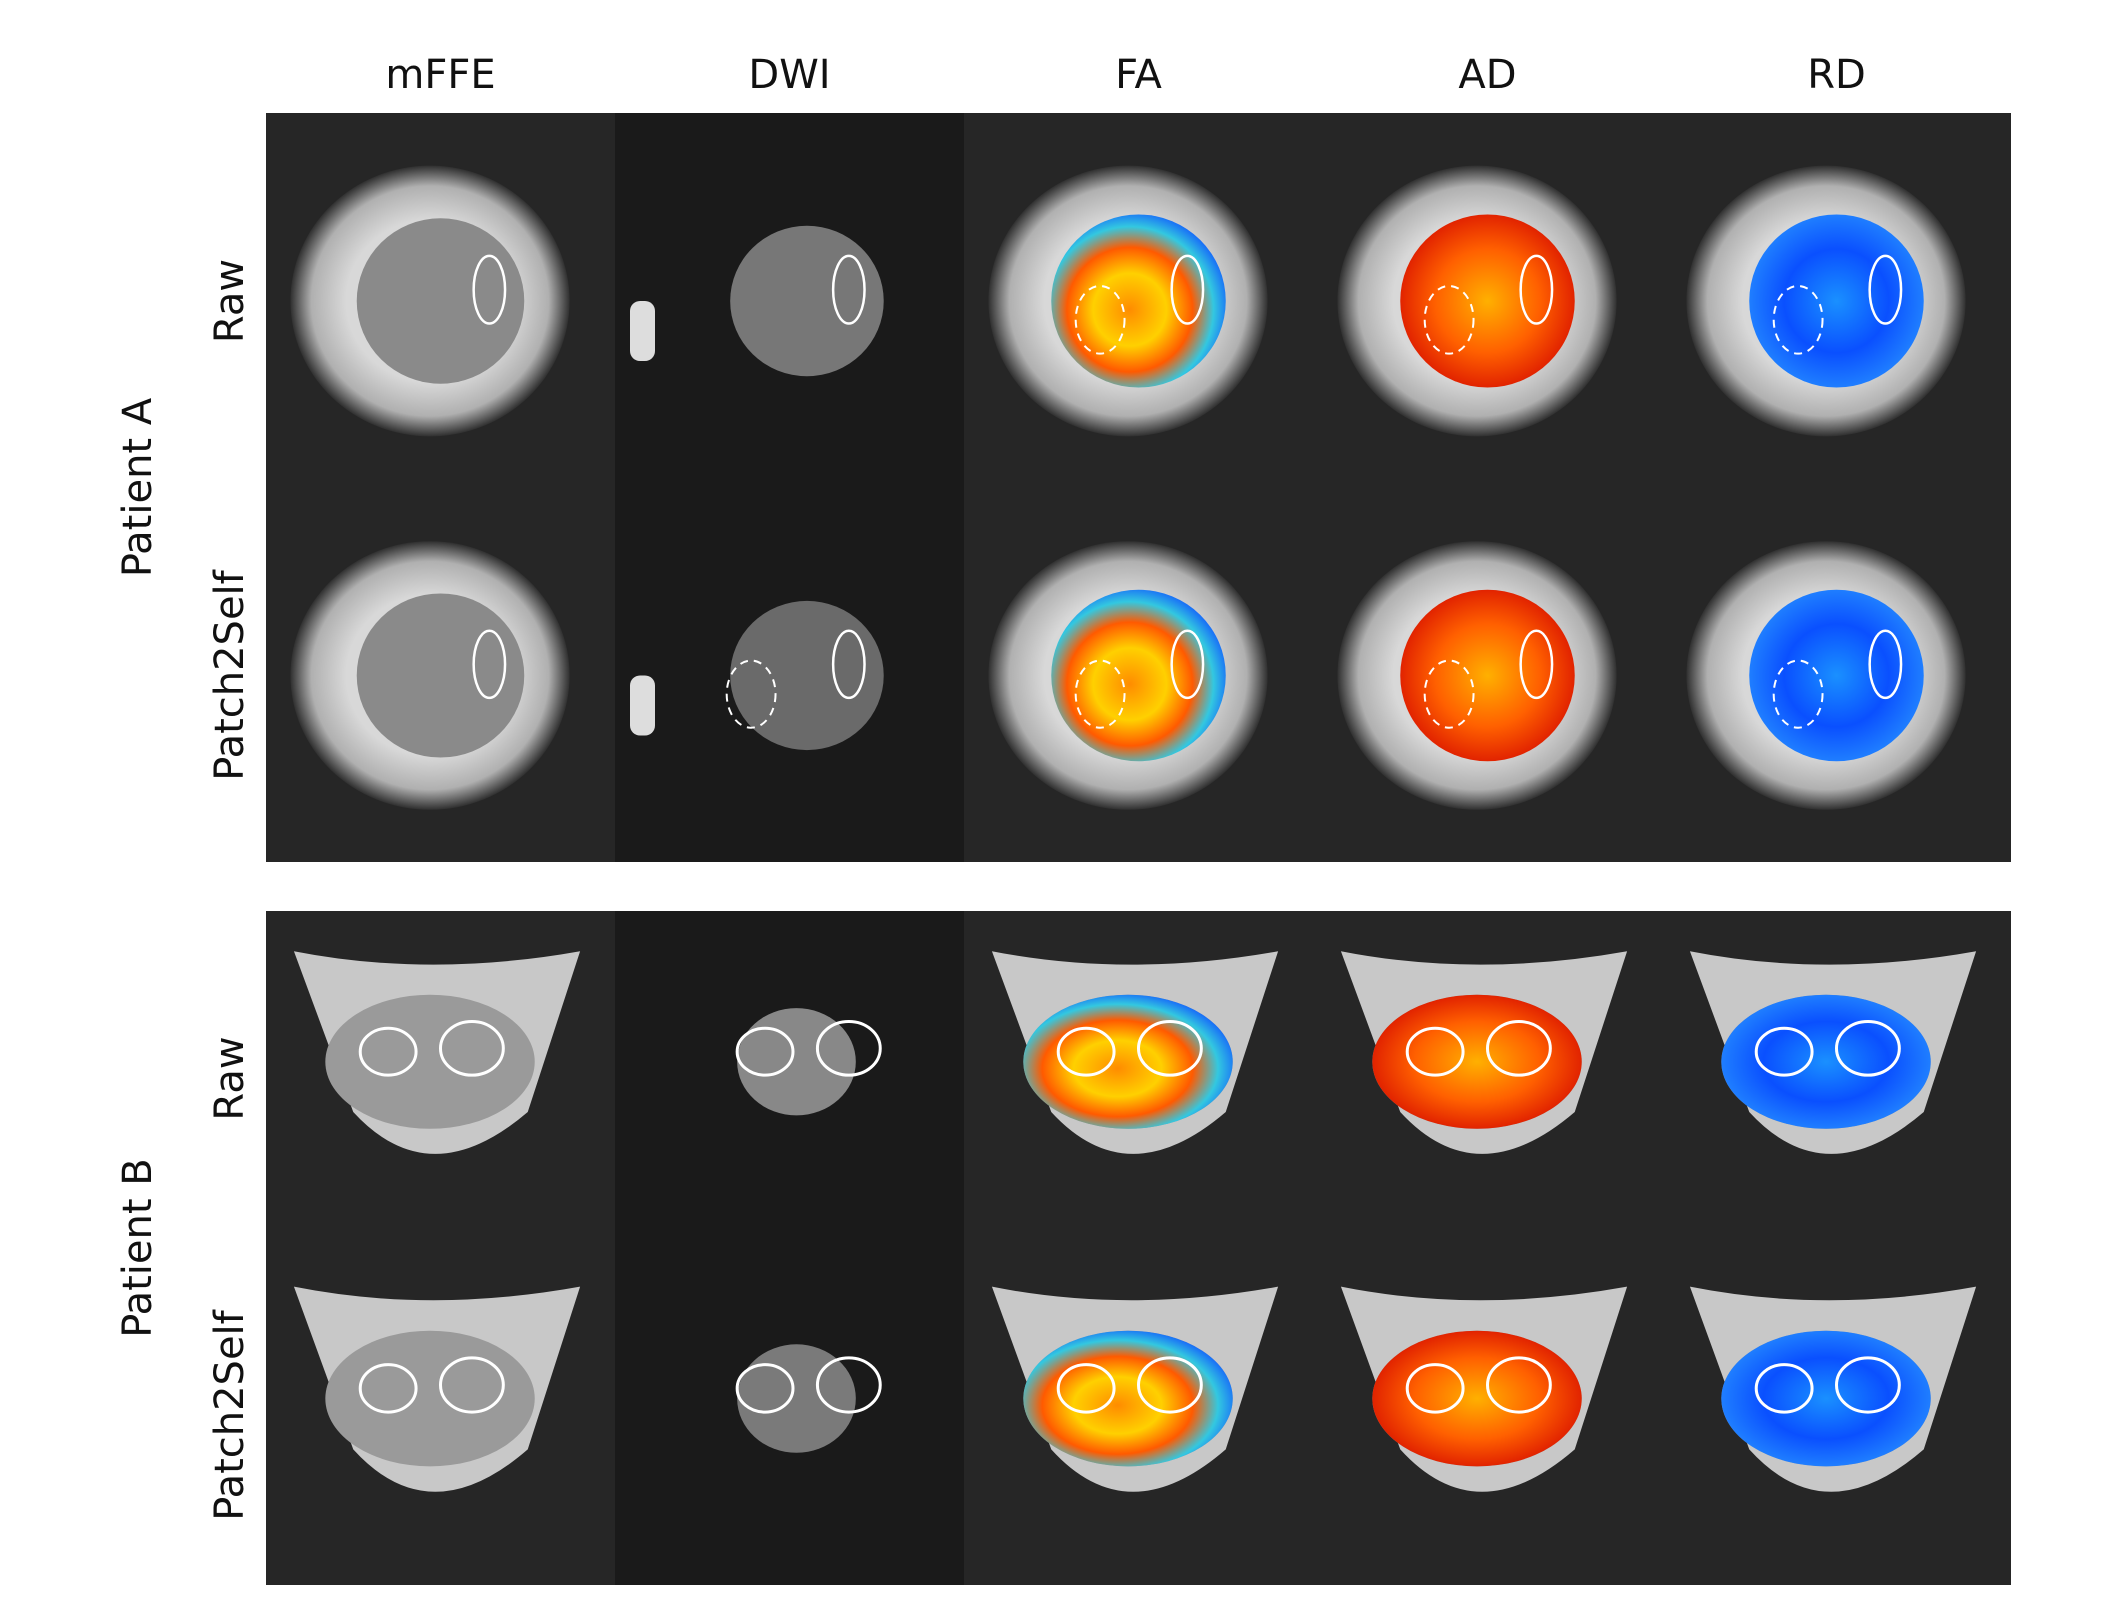 This screenshot has height=1599, width=2103. What do you see at coordinates (138, 1247) in the screenshot?
I see `group-label: Patient B` at bounding box center [138, 1247].